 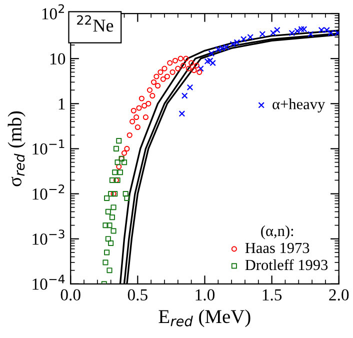 What do you see at coordinates (277, 248) in the screenshot?
I see `legend-label: Haas 1973` at bounding box center [277, 248].